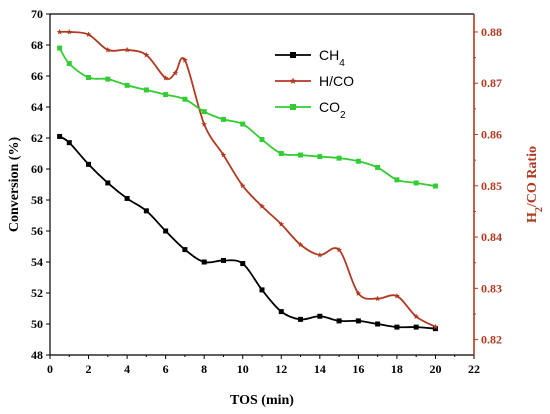 This screenshot has width=550, height=414. What do you see at coordinates (358, 369) in the screenshot?
I see `x-tick-label: 16` at bounding box center [358, 369].